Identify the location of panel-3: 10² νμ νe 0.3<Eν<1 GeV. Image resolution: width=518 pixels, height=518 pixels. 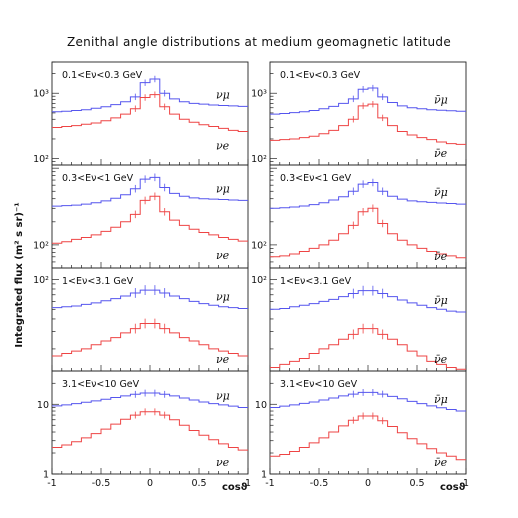
(141, 216).